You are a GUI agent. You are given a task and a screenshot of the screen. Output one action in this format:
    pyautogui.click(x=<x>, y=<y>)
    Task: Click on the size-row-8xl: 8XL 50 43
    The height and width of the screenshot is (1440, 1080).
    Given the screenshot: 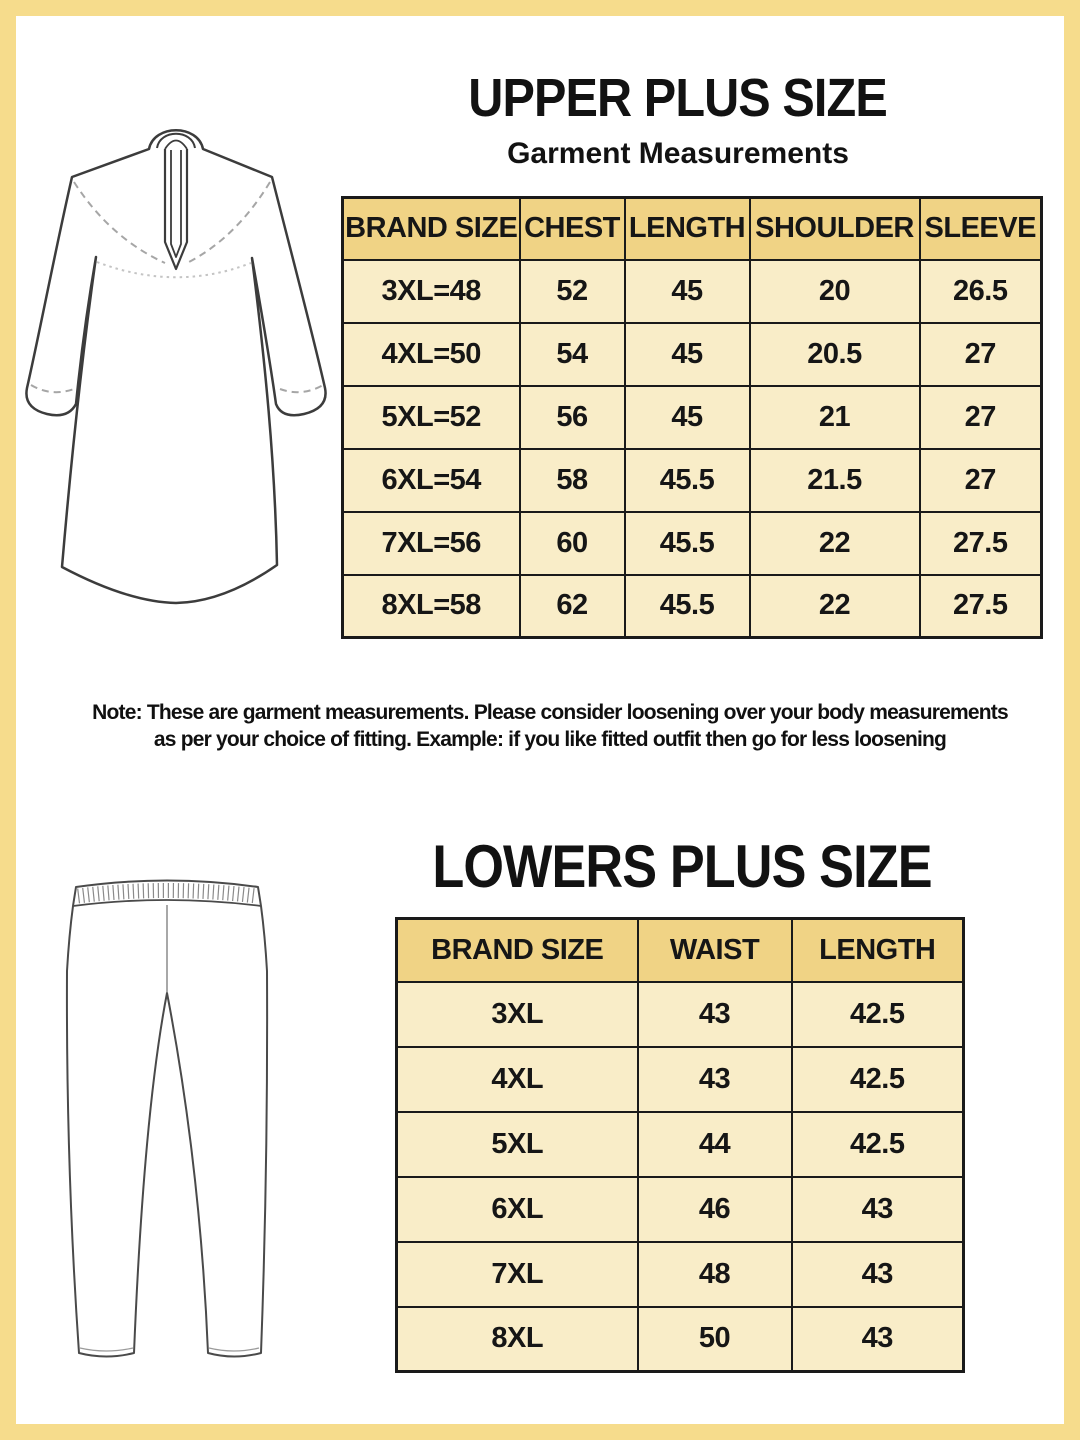 What is the action you would take?
    pyautogui.click(x=680, y=1339)
    